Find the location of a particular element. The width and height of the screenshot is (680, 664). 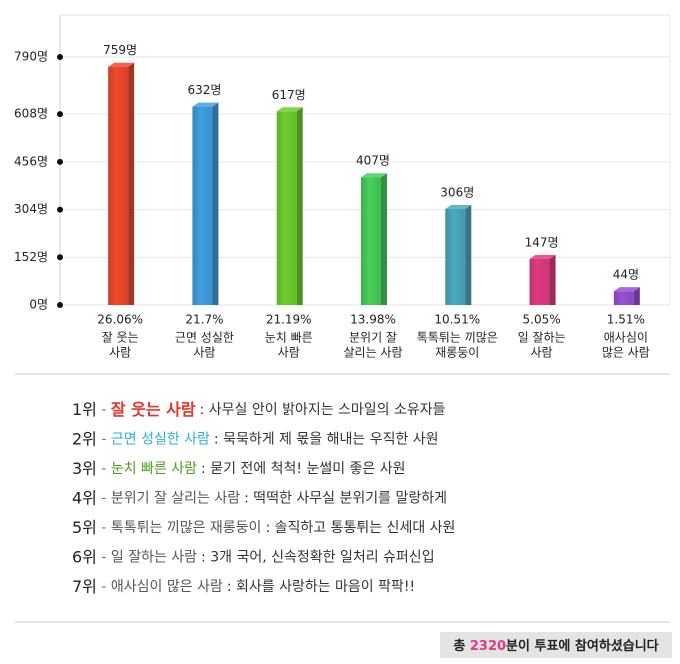

ranking-desc: : 사무실 안이 밝아지는 스마일의 소유자들 is located at coordinates (323, 410).